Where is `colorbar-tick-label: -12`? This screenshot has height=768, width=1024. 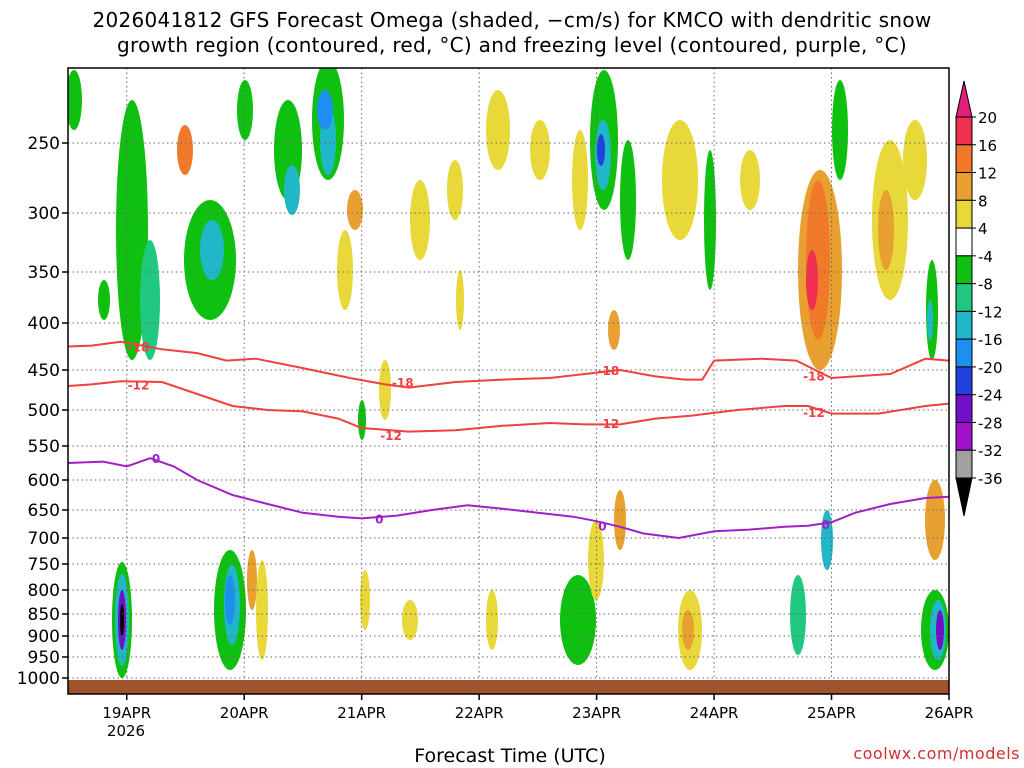 colorbar-tick-label: -12 is located at coordinates (990, 312).